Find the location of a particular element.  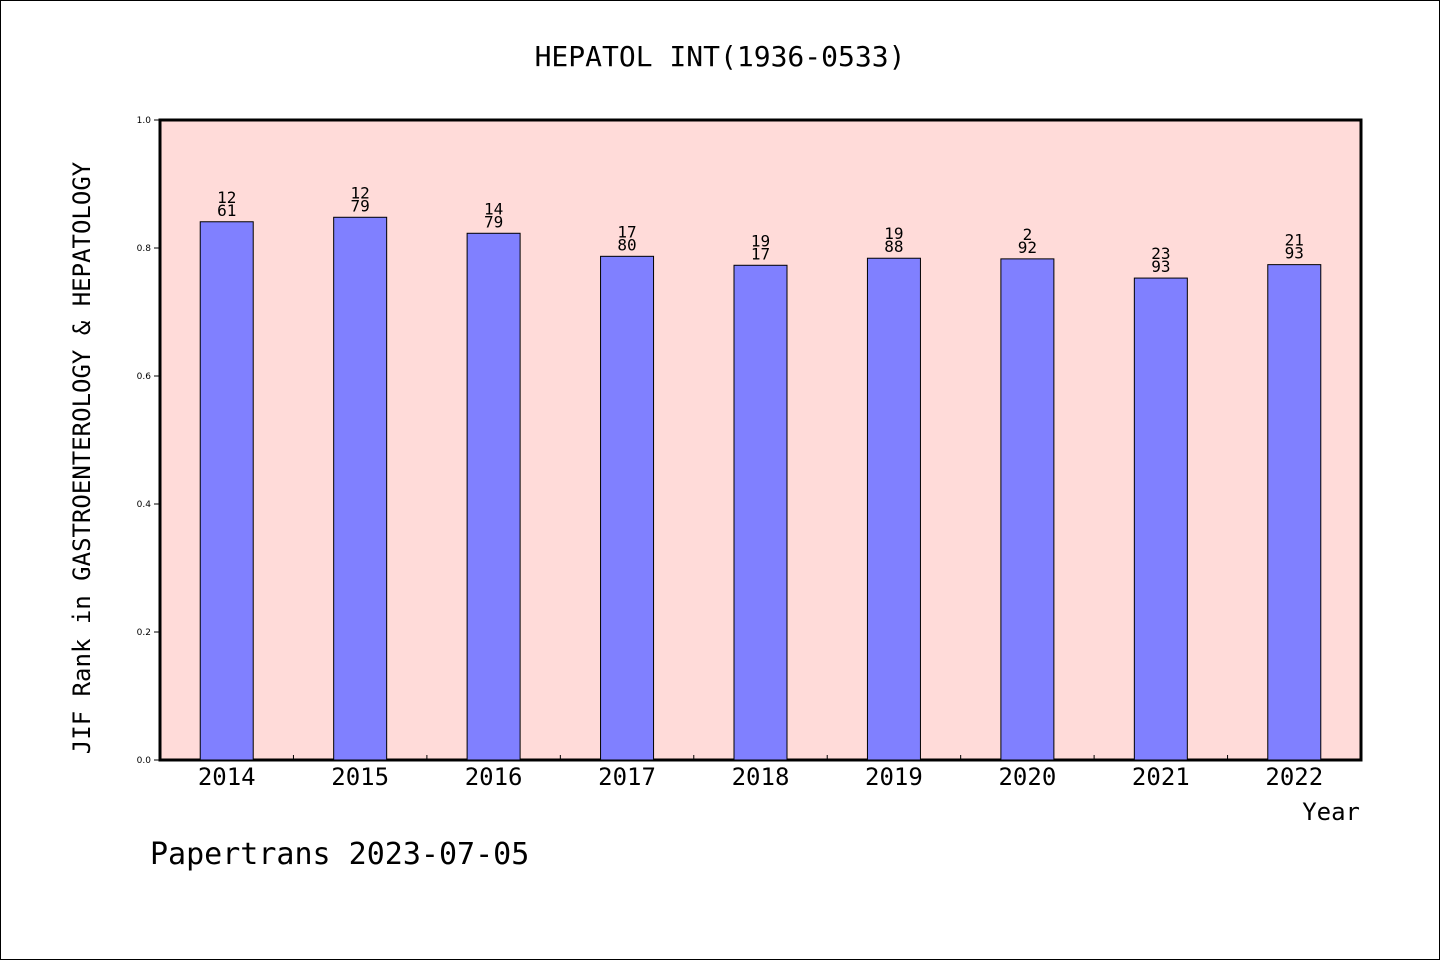

bar-2021 is located at coordinates (1160, 519).